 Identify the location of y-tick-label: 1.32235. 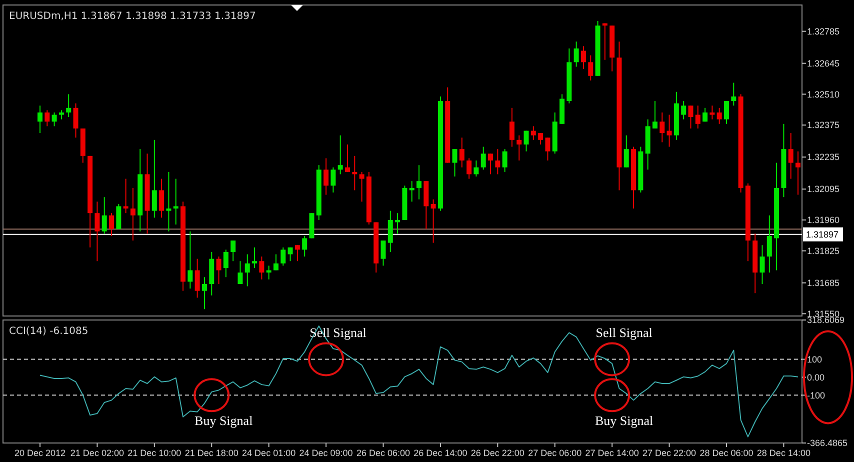
(823, 157).